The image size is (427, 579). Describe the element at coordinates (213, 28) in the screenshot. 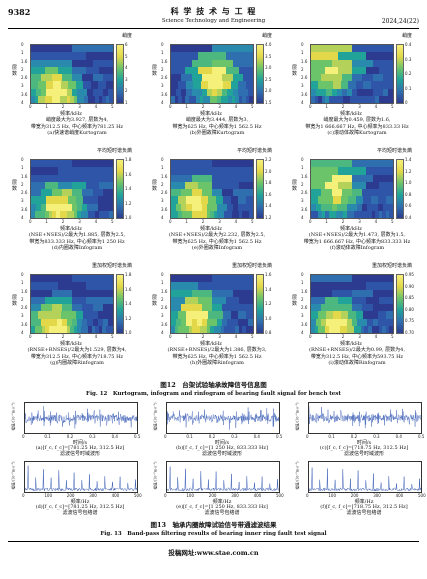

I see `header-rule` at that location.